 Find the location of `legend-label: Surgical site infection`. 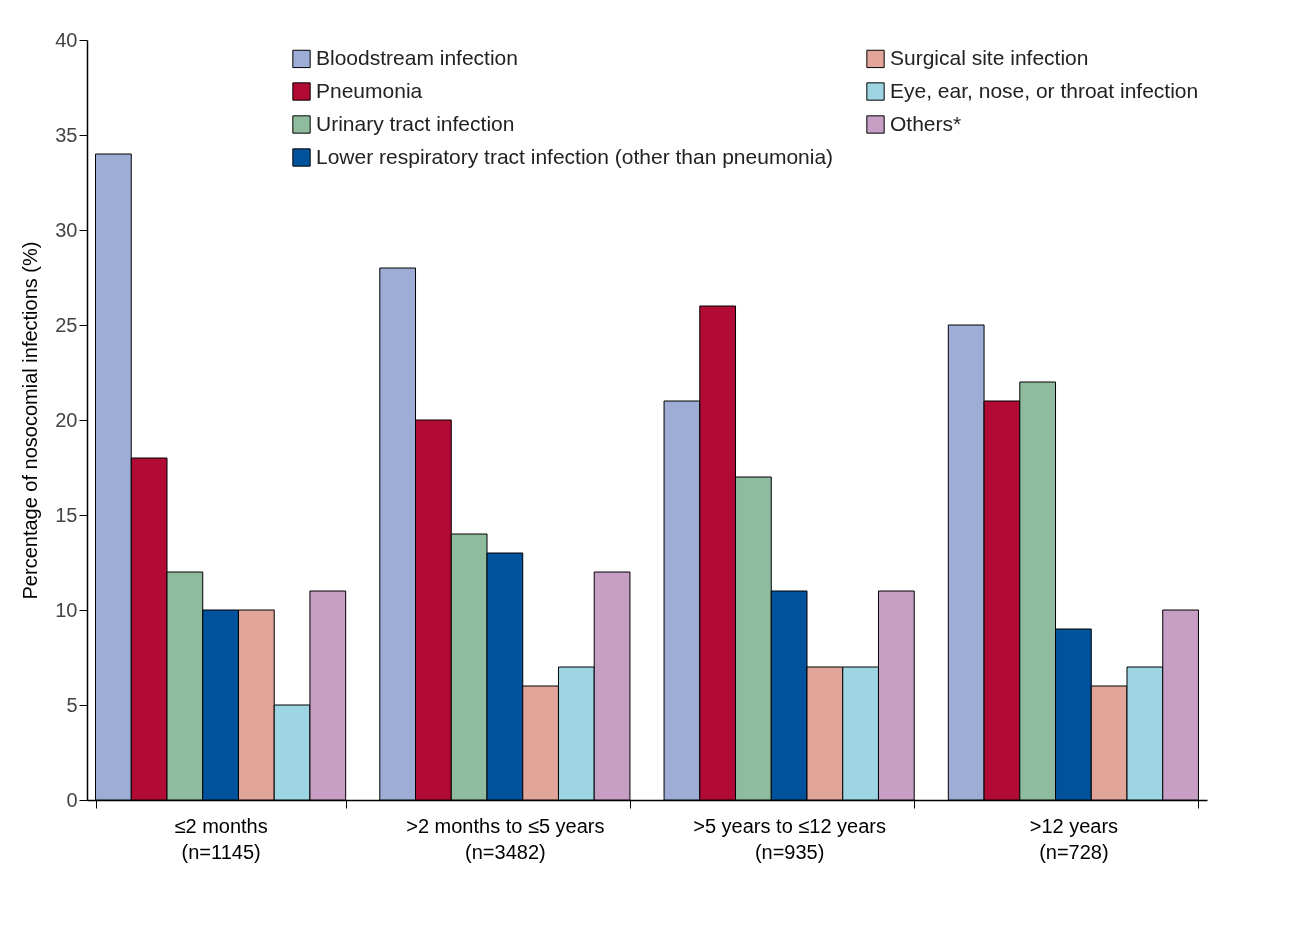

legend-label: Surgical site infection is located at coordinates (989, 57).